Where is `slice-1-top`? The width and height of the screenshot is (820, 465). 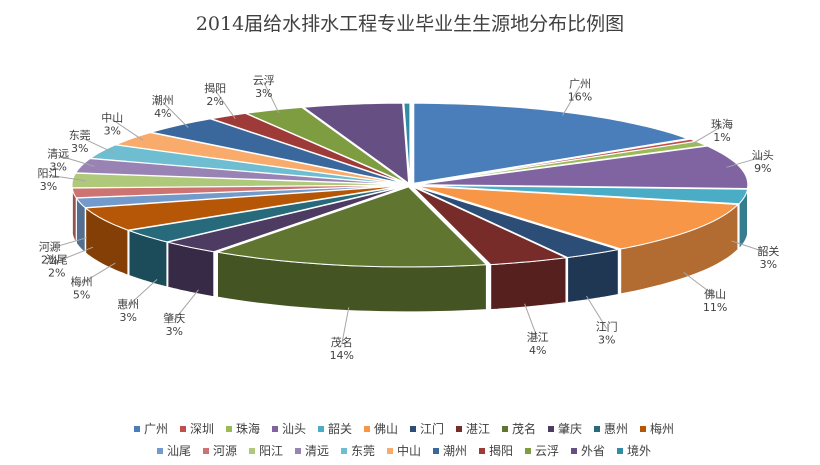
slice-1-top is located at coordinates (550, 143).